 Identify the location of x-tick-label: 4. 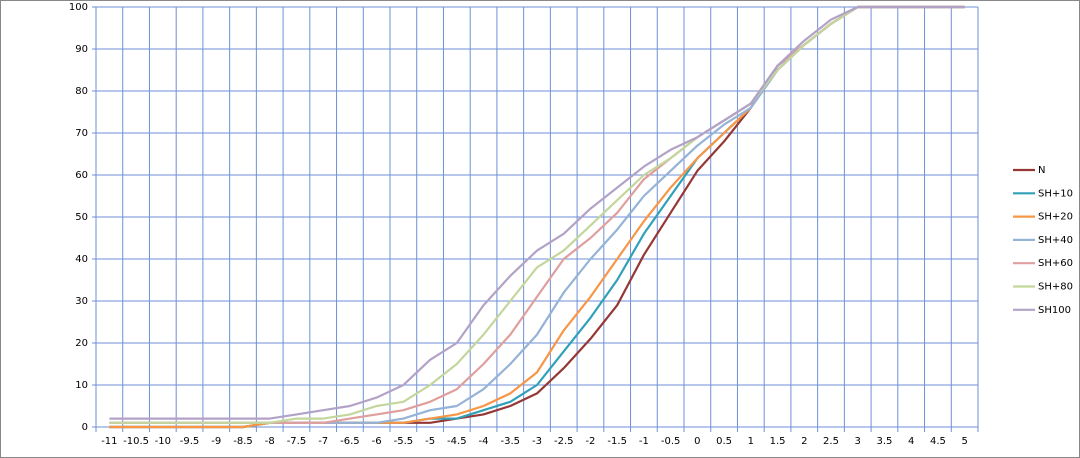
(911, 441).